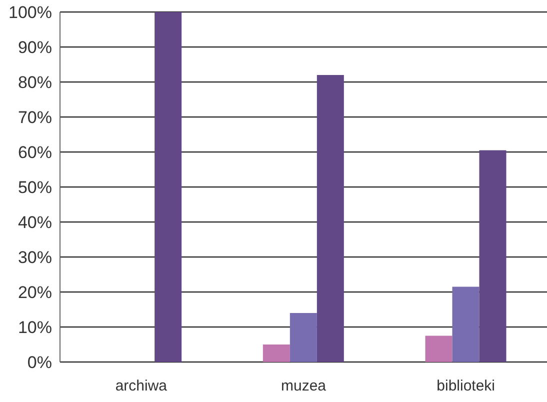 The height and width of the screenshot is (402, 547). What do you see at coordinates (35, 328) in the screenshot?
I see `y-tick-label: 10%` at bounding box center [35, 328].